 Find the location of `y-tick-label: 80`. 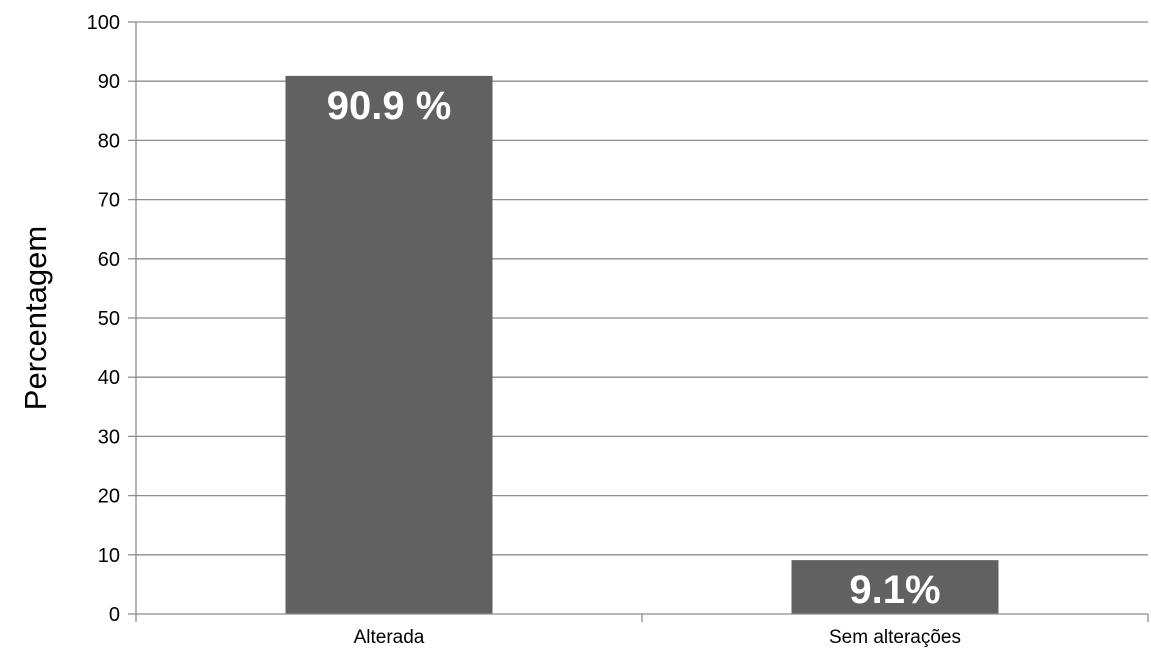

y-tick-label: 80 is located at coordinates (109, 141).